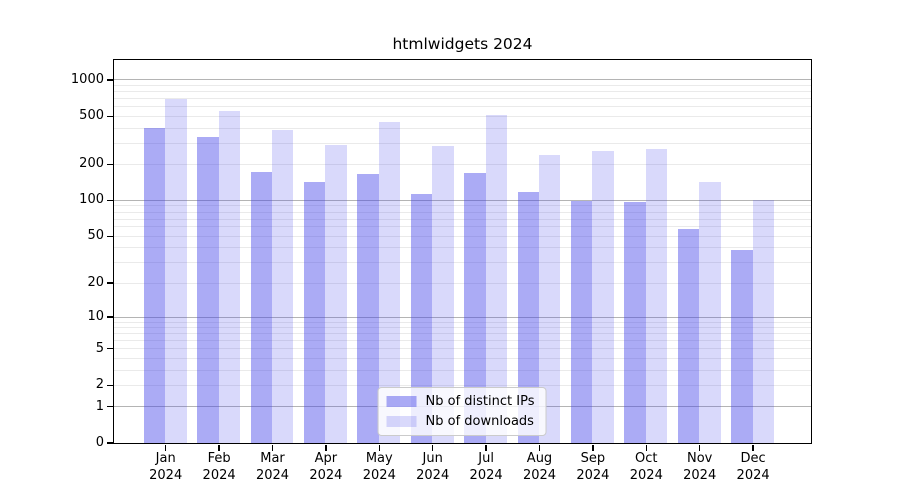 This screenshot has height=500, width=900. I want to click on bar-ips-jan, so click(154, 285).